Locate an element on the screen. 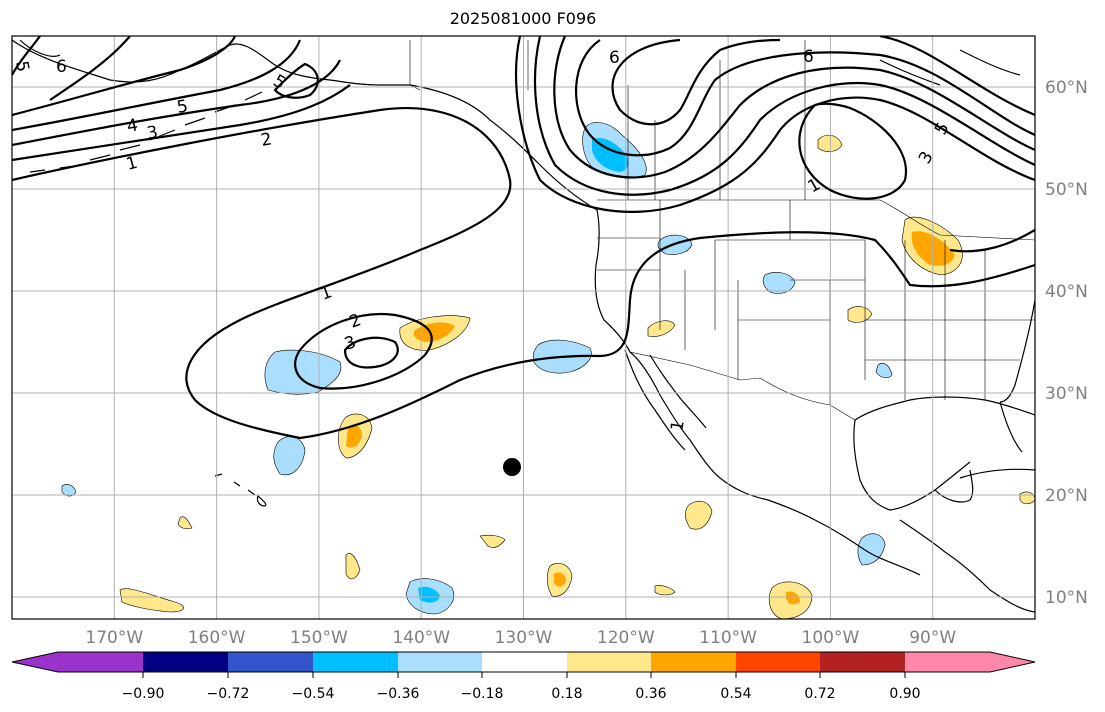  colorbar-tick-label: 0.36 is located at coordinates (650, 694).